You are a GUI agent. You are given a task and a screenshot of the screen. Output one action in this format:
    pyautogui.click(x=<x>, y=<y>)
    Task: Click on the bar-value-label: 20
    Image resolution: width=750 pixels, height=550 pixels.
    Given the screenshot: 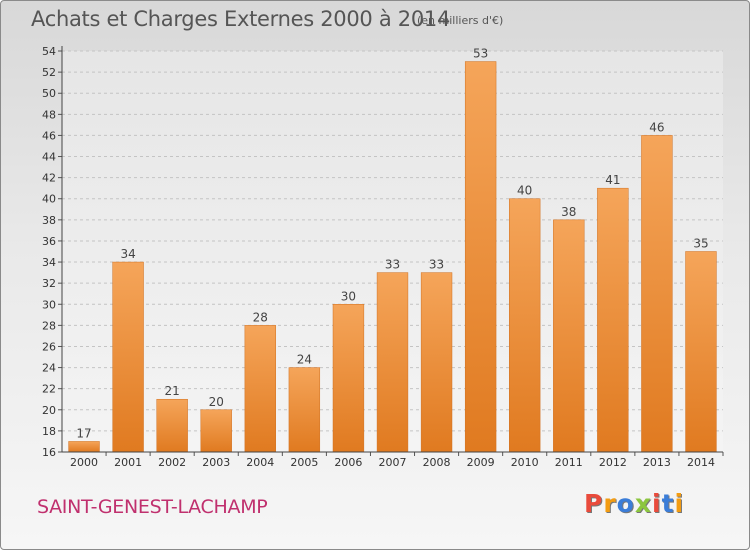 What is the action you would take?
    pyautogui.click(x=216, y=402)
    